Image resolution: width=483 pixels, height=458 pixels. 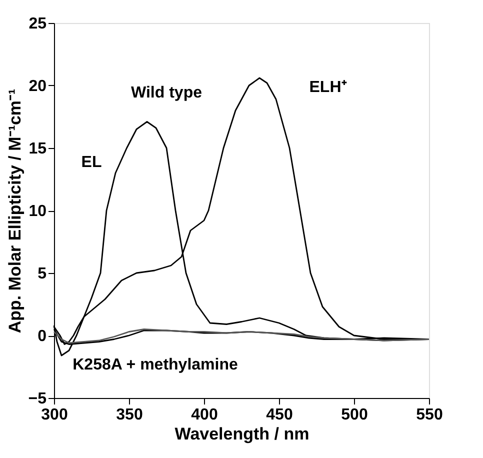 I want to click on y-tick-label: 15, so click(x=37, y=149).